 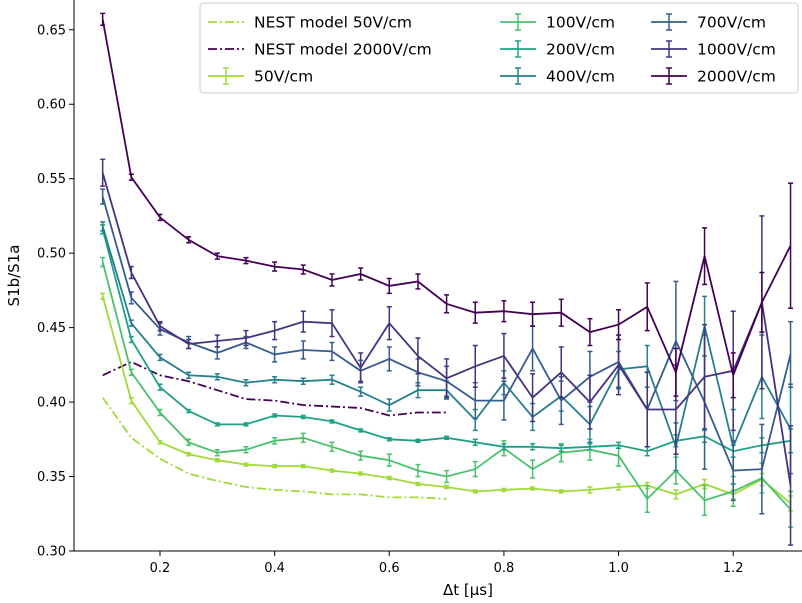 I want to click on y-tick-label: 0.45, so click(x=51, y=328).